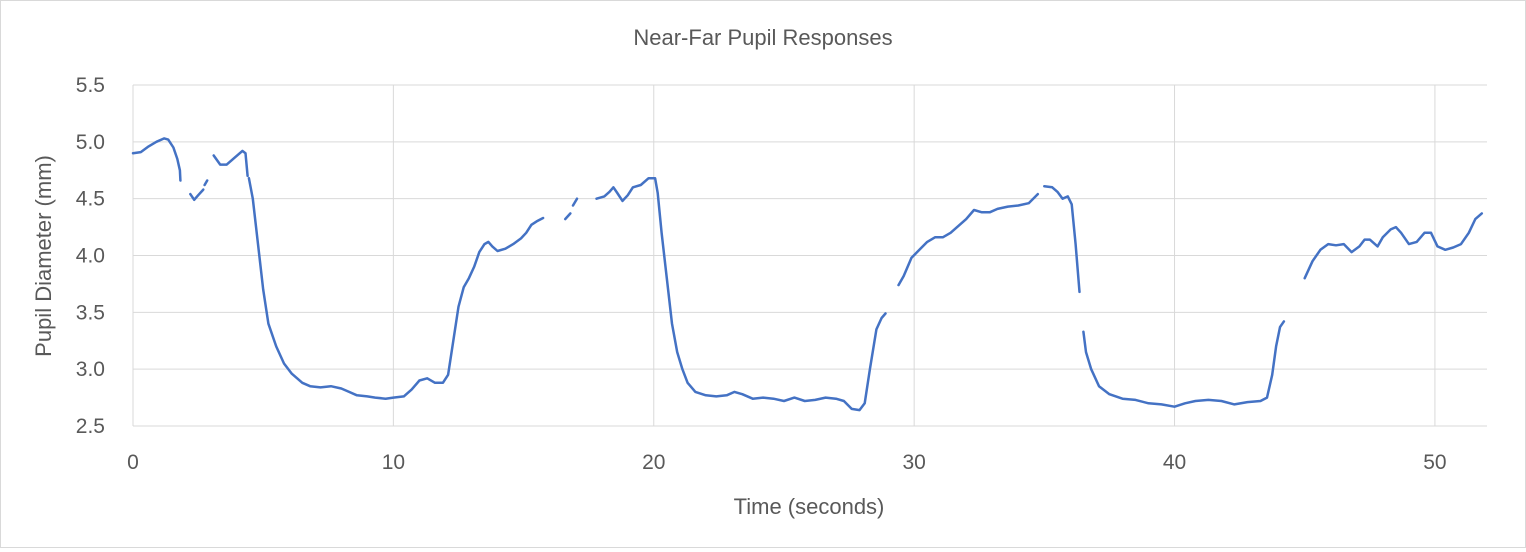 This screenshot has height=552, width=1526. What do you see at coordinates (809, 506) in the screenshot?
I see `x-axis-title: Time (seconds)` at bounding box center [809, 506].